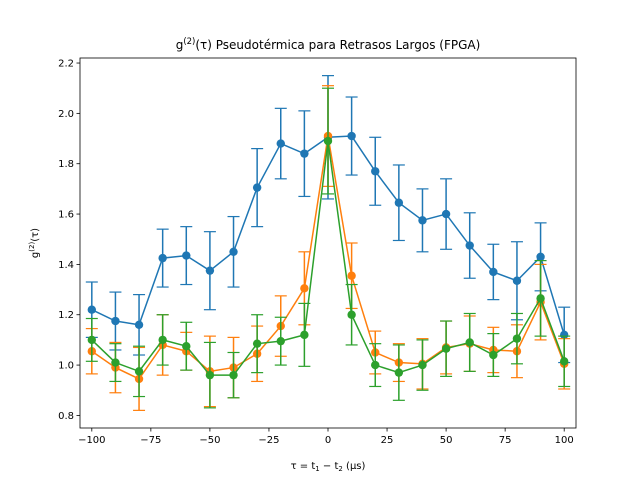  Describe the element at coordinates (303, 466) in the screenshot. I see `x-axis-label-pre: τ = t` at that location.